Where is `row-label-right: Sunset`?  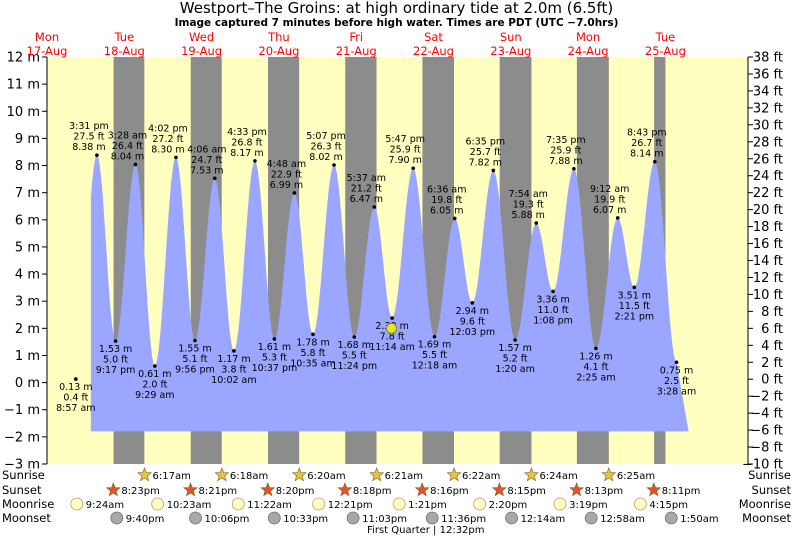 row-label-right: Sunset is located at coordinates (772, 490).